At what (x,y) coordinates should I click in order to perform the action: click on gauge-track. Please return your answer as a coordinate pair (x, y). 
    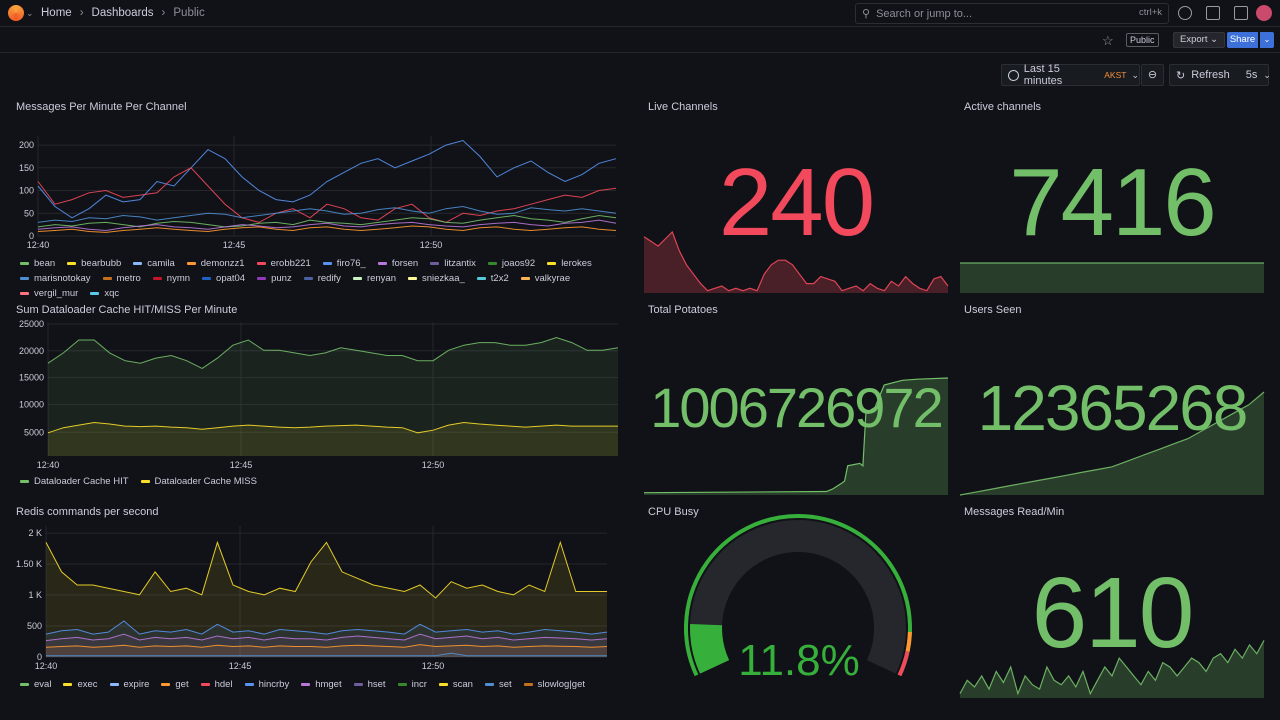
    Looking at the image, I should click on (798, 597).